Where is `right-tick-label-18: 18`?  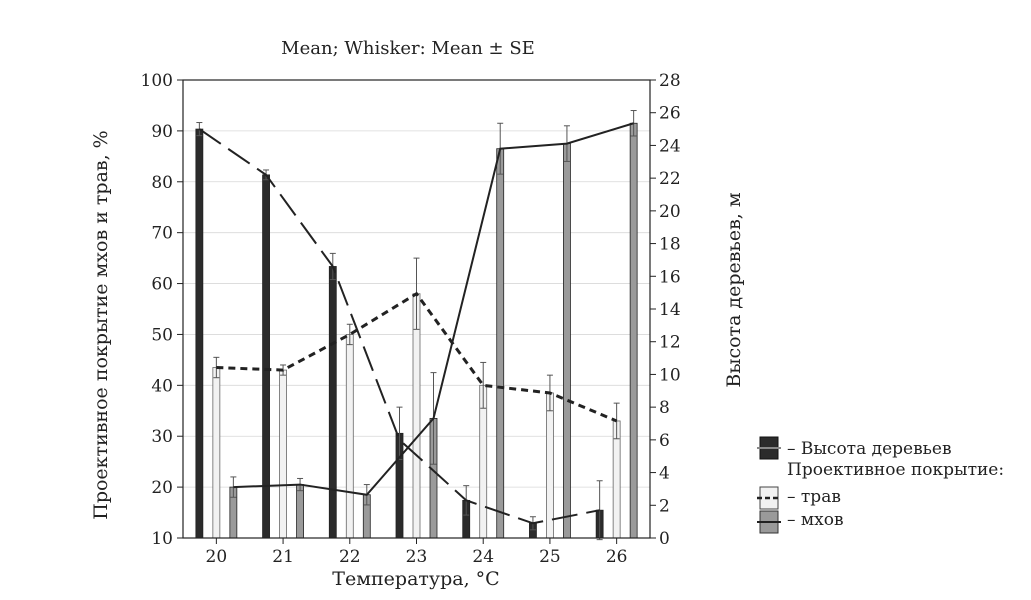 right-tick-label-18: 18 is located at coordinates (670, 245).